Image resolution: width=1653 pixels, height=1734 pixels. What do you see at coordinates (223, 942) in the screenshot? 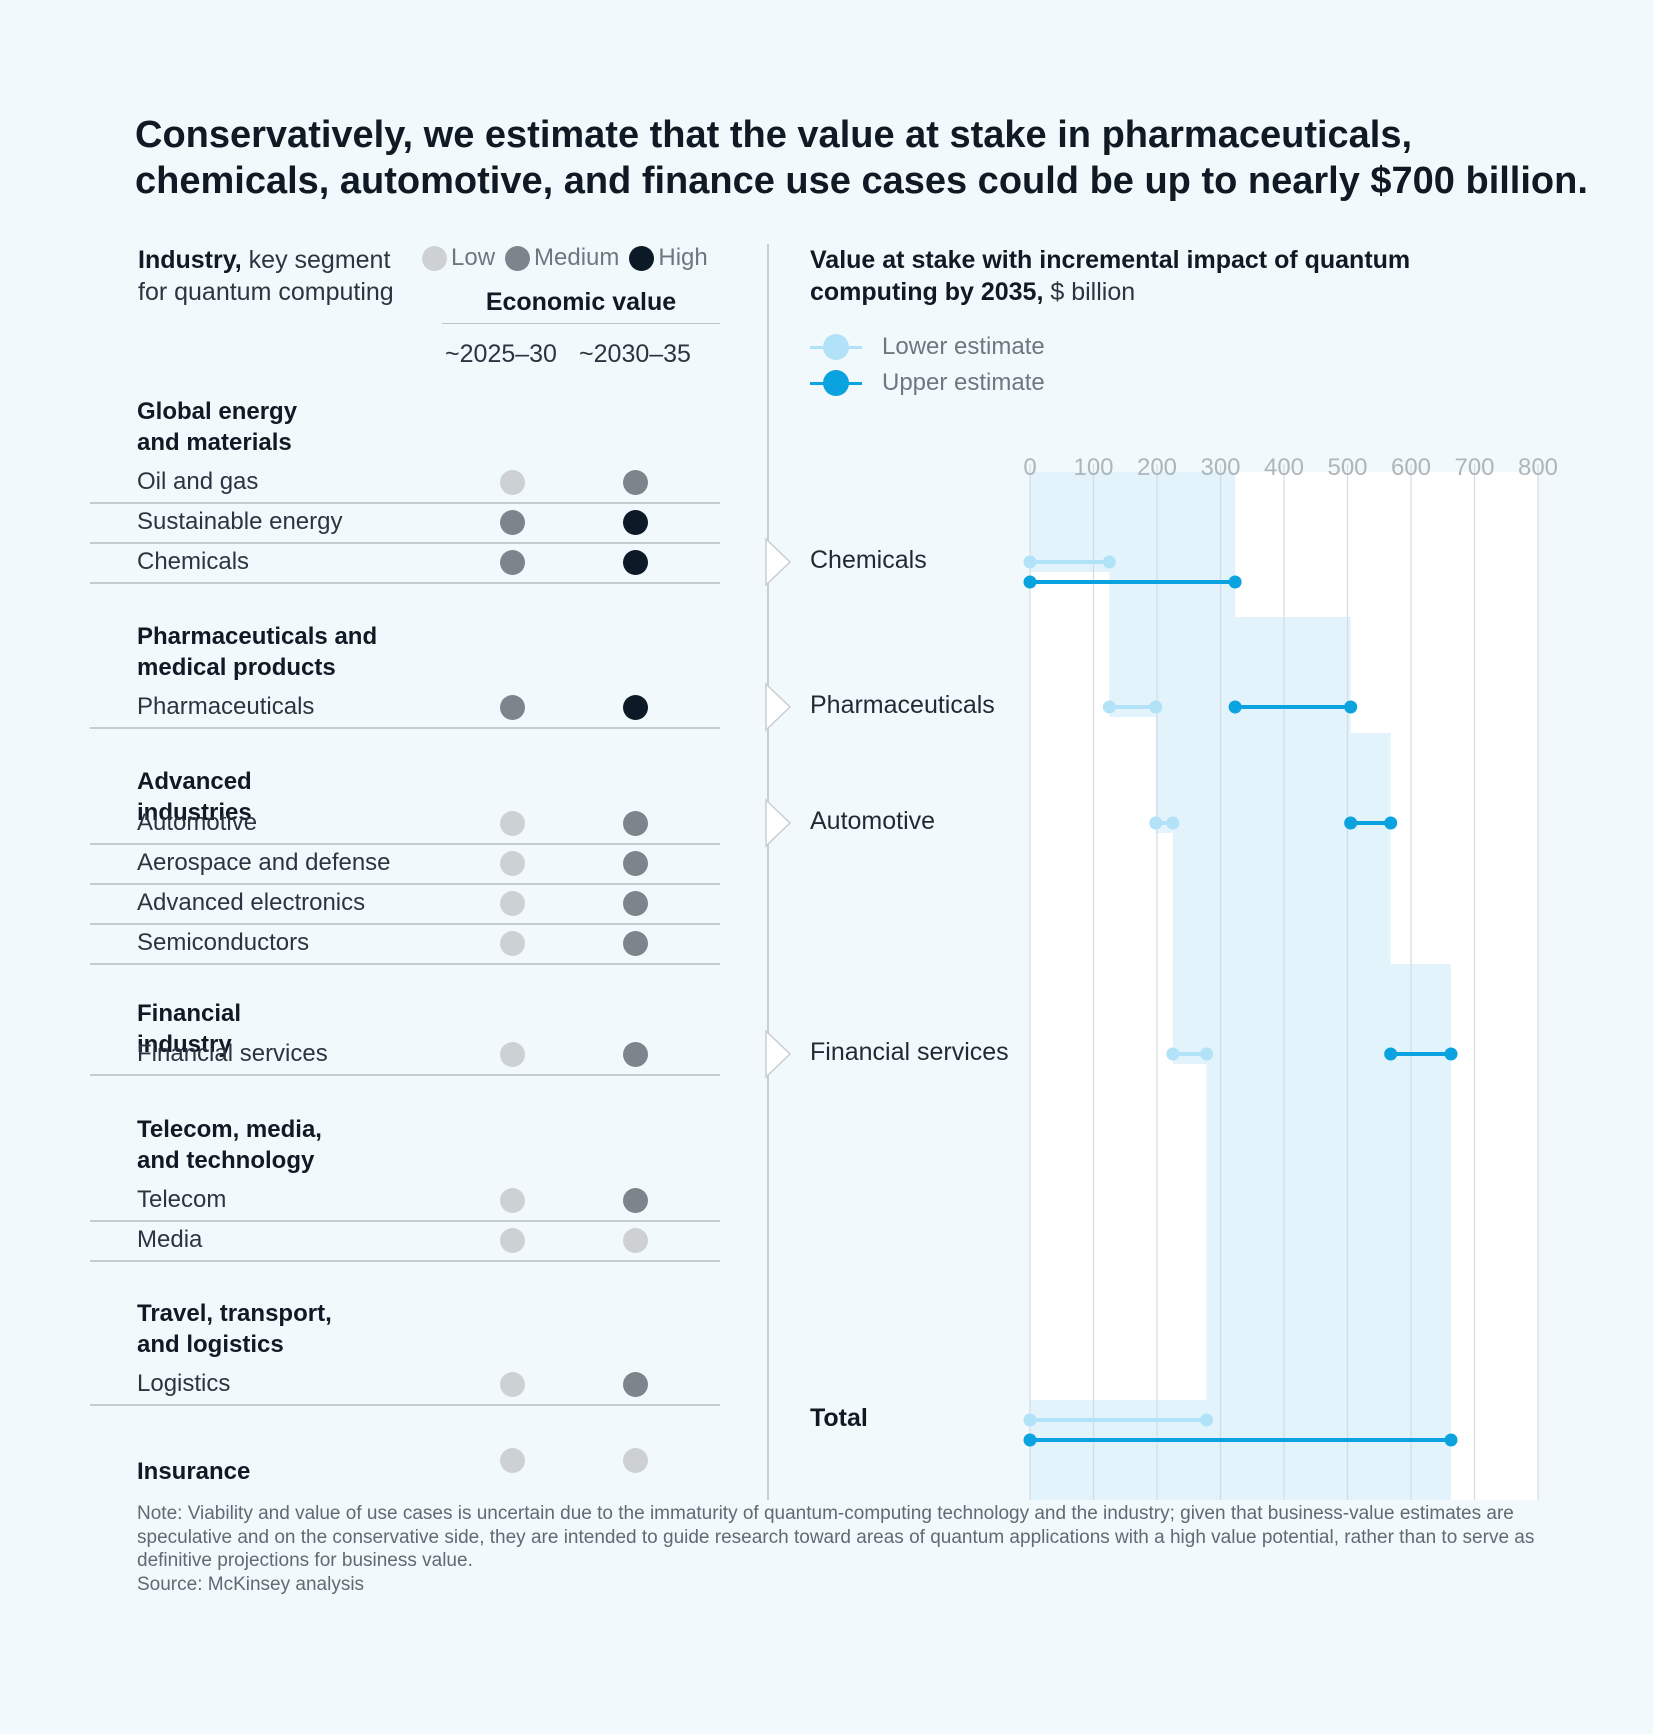
I see `industry-row-label: Semiconductors` at bounding box center [223, 942].